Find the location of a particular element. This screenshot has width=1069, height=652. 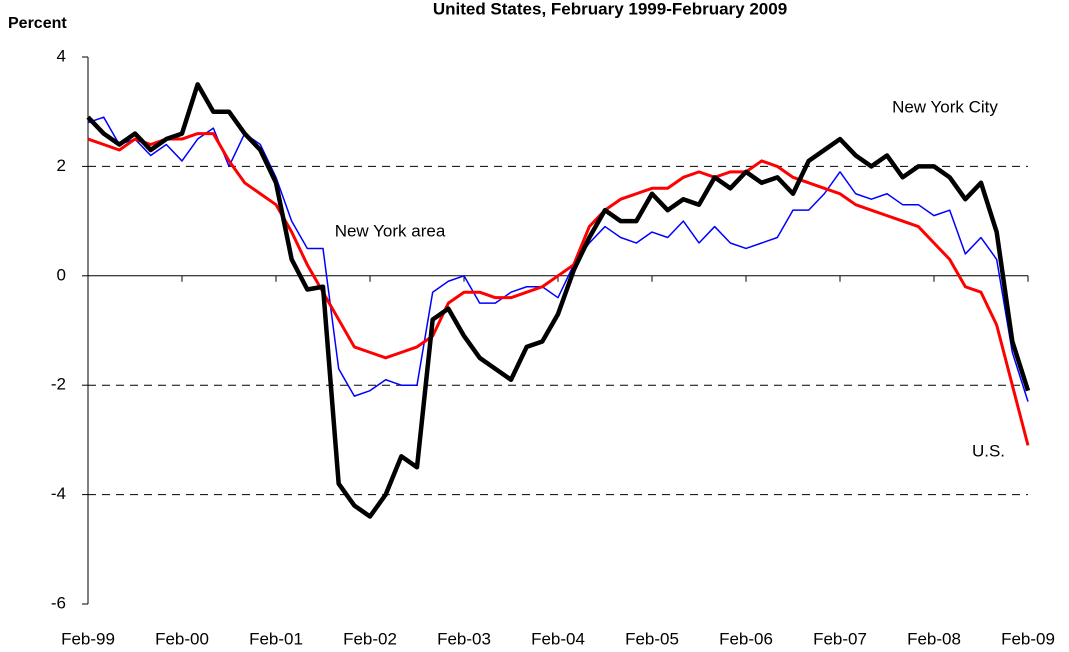

series-label: New York City is located at coordinates (945, 106).